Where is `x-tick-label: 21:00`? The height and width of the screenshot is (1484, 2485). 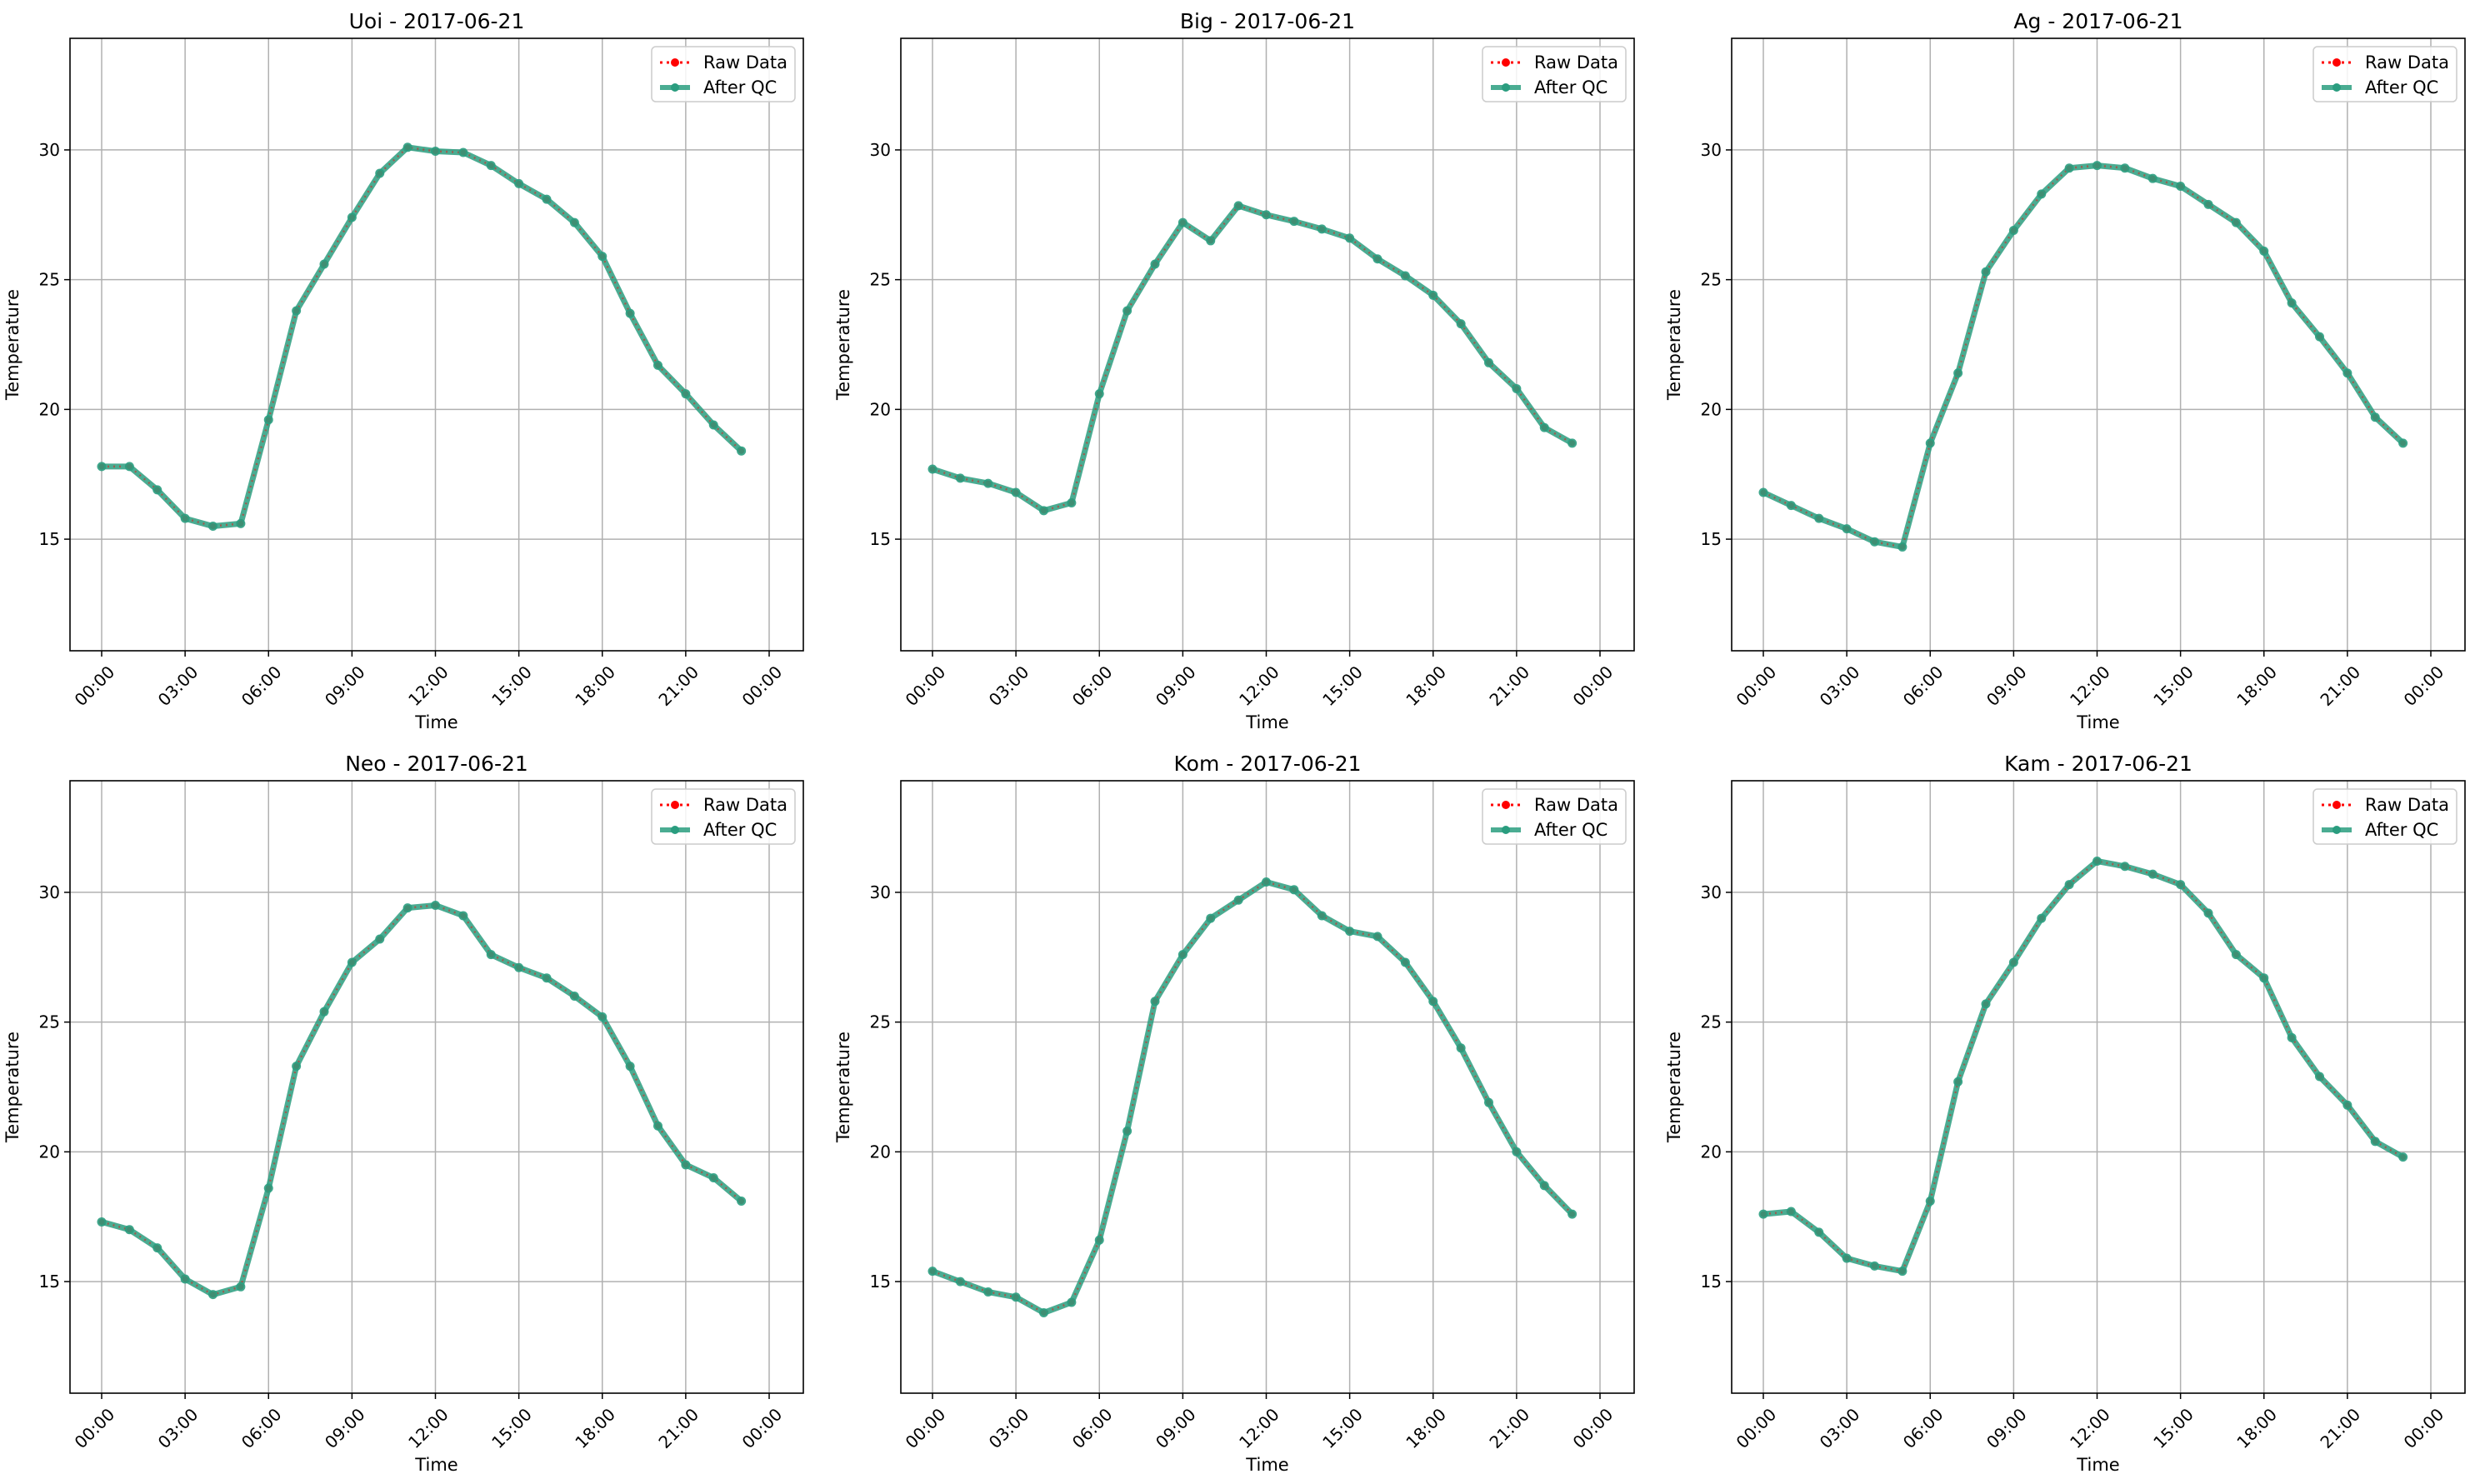 x-tick-label: 21:00 is located at coordinates (1509, 686).